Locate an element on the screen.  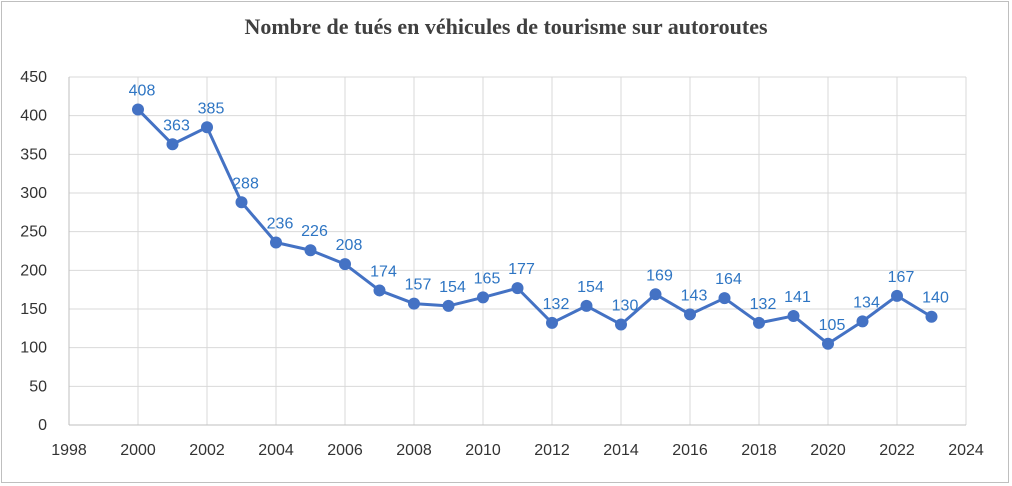
y-tick-label: 300 is located at coordinates (33, 193).